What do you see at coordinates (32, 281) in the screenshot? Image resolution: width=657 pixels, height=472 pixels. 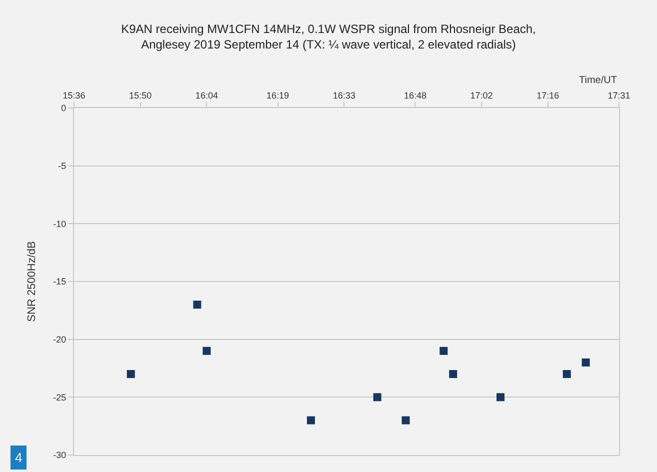 I see `y-axis-title: SNR 2500Hz/dB` at bounding box center [32, 281].